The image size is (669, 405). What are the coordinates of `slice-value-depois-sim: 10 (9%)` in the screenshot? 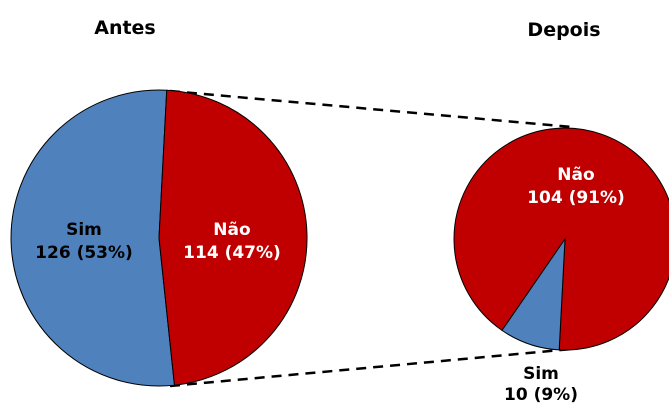 It's located at (541, 395).